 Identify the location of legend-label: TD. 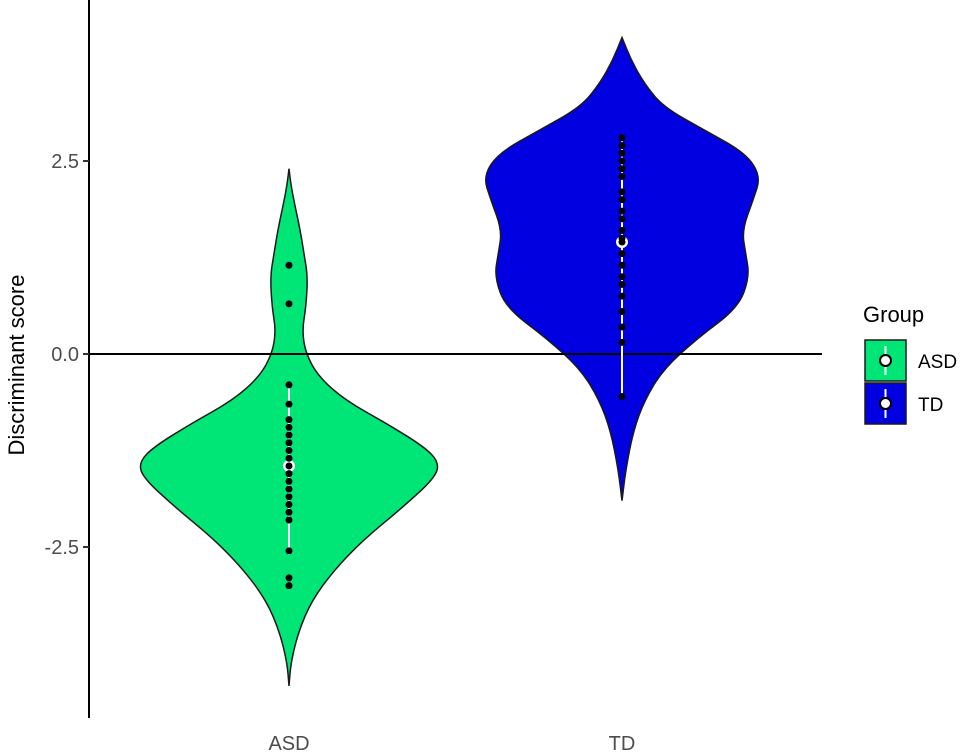
(930, 405).